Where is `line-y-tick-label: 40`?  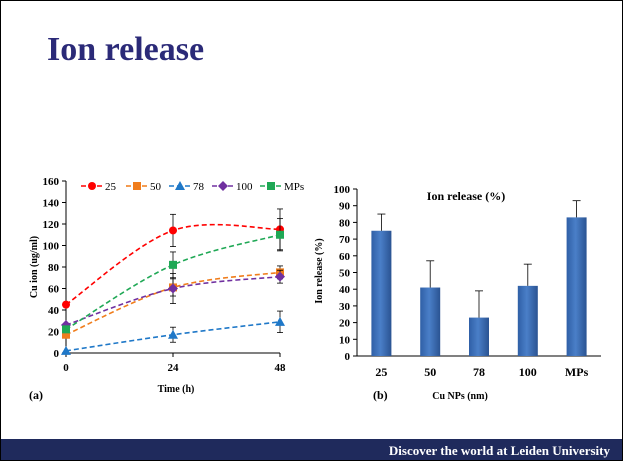
line-y-tick-label: 40 is located at coordinates (54, 311).